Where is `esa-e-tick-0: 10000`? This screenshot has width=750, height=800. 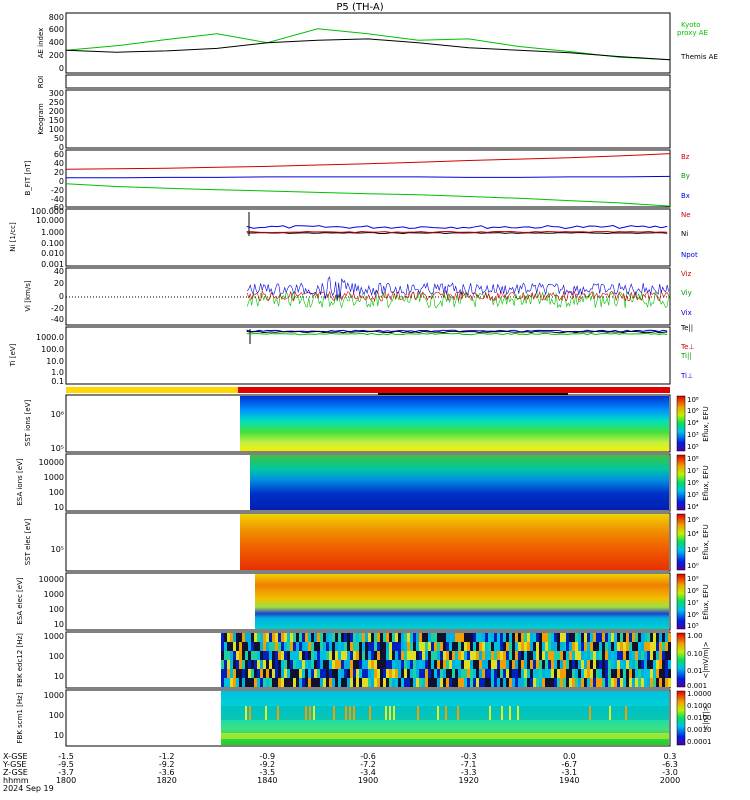
esa-e-tick-0: 10000 is located at coordinates (51, 579).